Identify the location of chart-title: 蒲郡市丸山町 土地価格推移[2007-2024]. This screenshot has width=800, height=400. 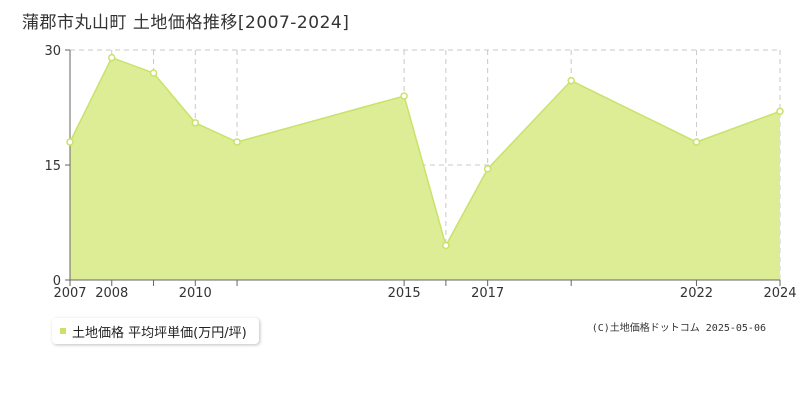
(186, 23).